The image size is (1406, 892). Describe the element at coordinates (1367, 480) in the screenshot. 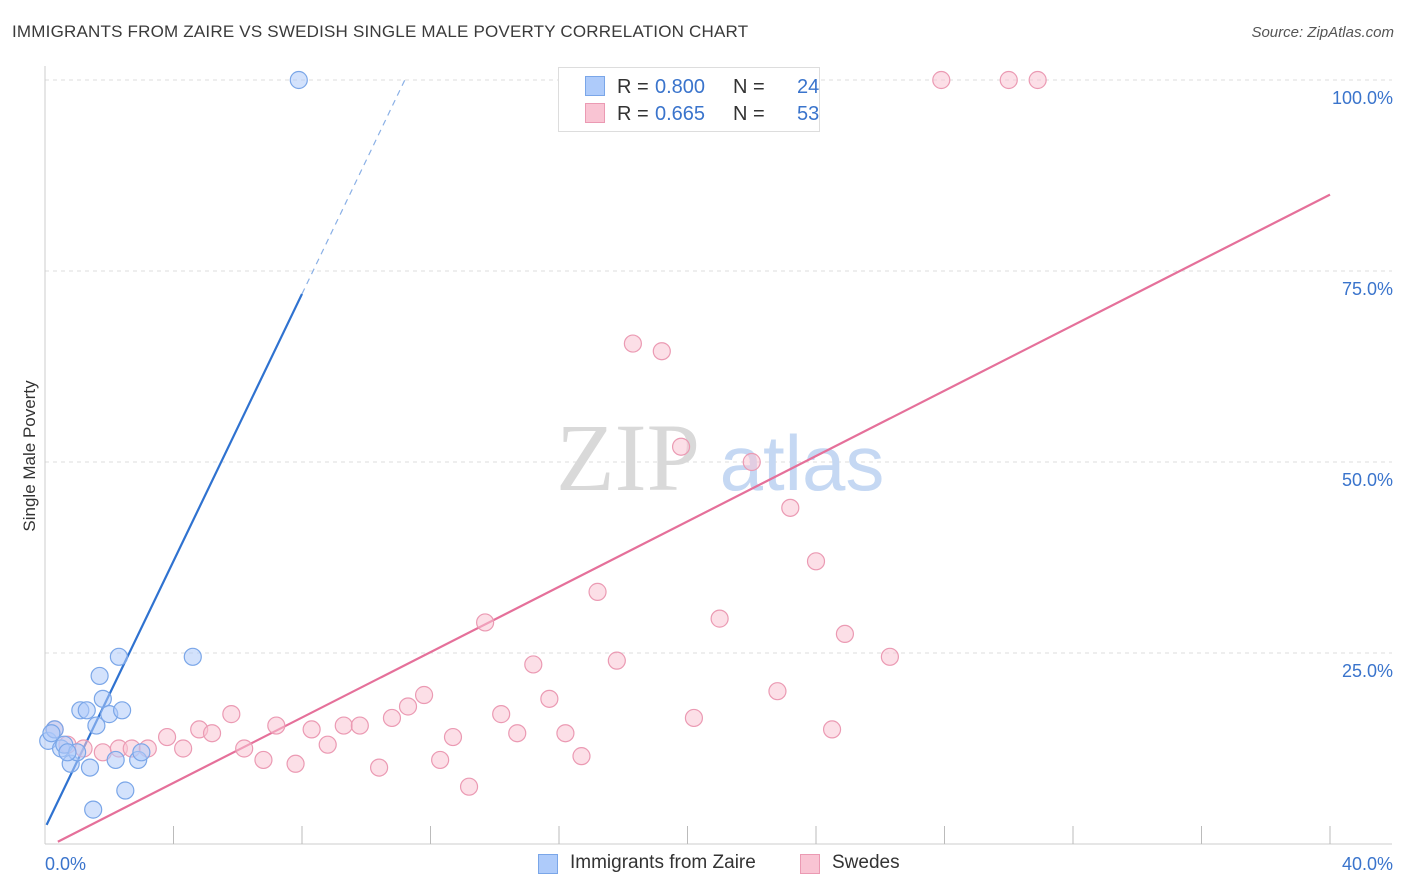

I see `y-tick-label: 50.0%` at that location.